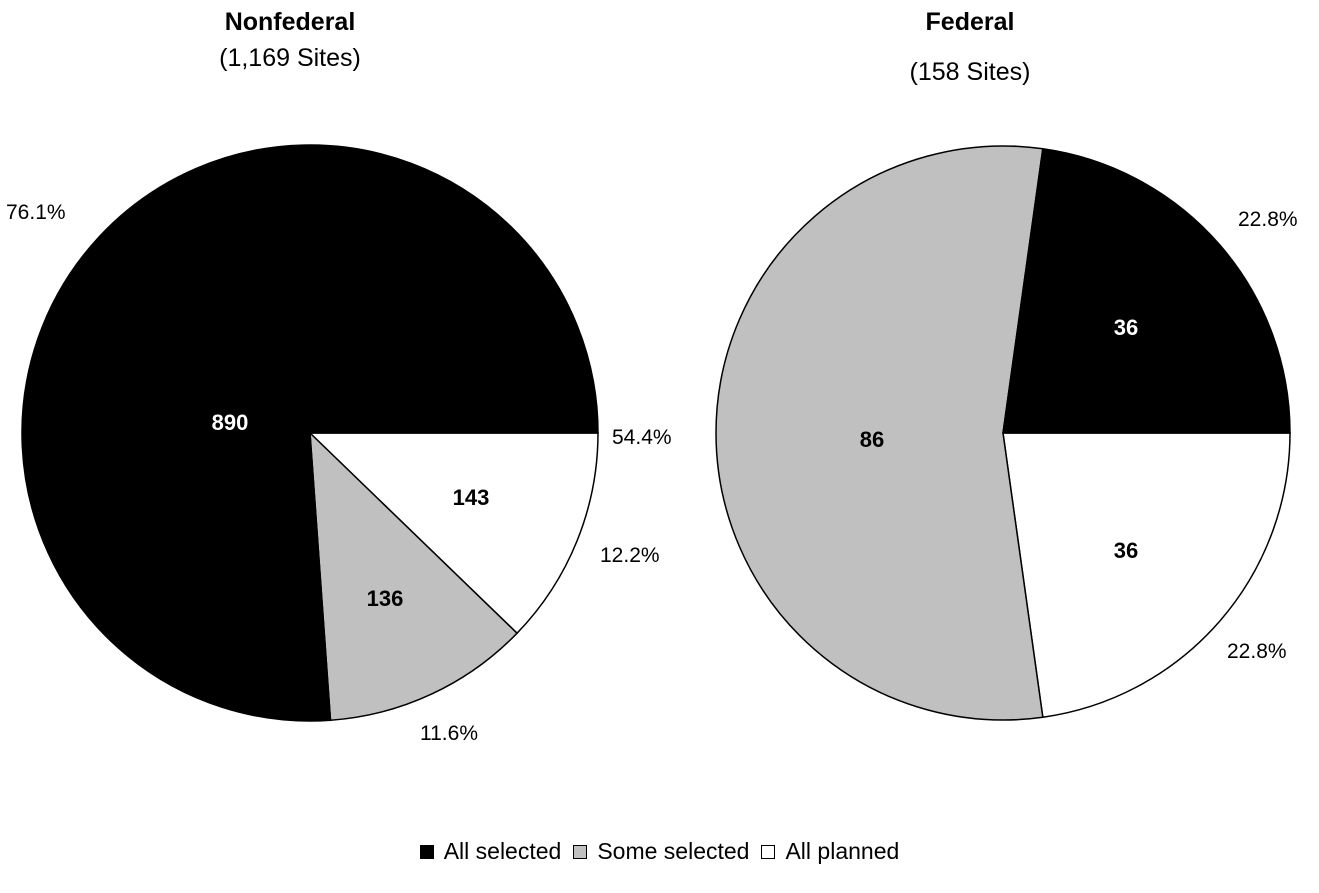 This screenshot has width=1319, height=893. What do you see at coordinates (872, 439) in the screenshot?
I see `value-label-some-selected-federal: 86` at bounding box center [872, 439].